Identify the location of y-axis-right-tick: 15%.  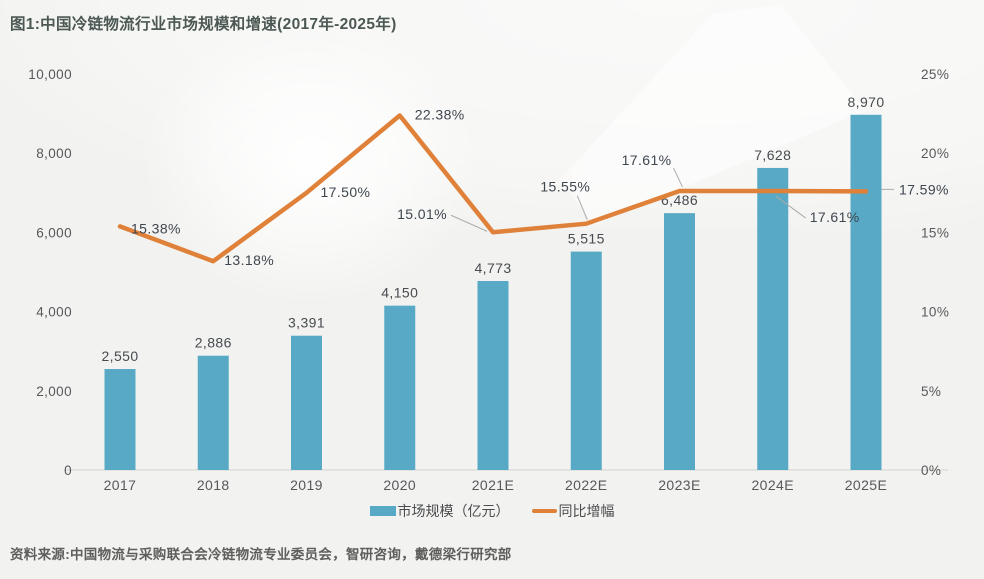
(935, 232).